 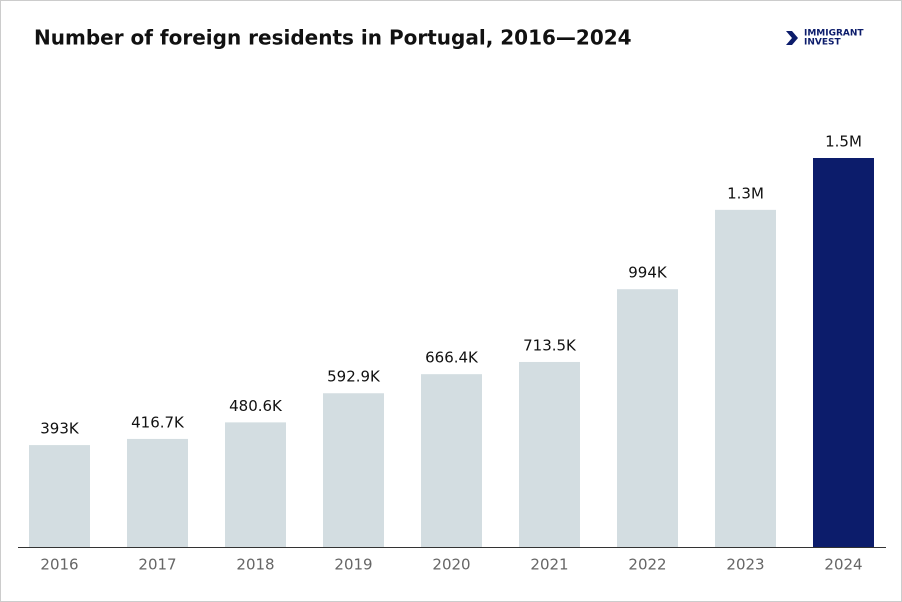 I want to click on x-tick-label: 2018, so click(x=255, y=565).